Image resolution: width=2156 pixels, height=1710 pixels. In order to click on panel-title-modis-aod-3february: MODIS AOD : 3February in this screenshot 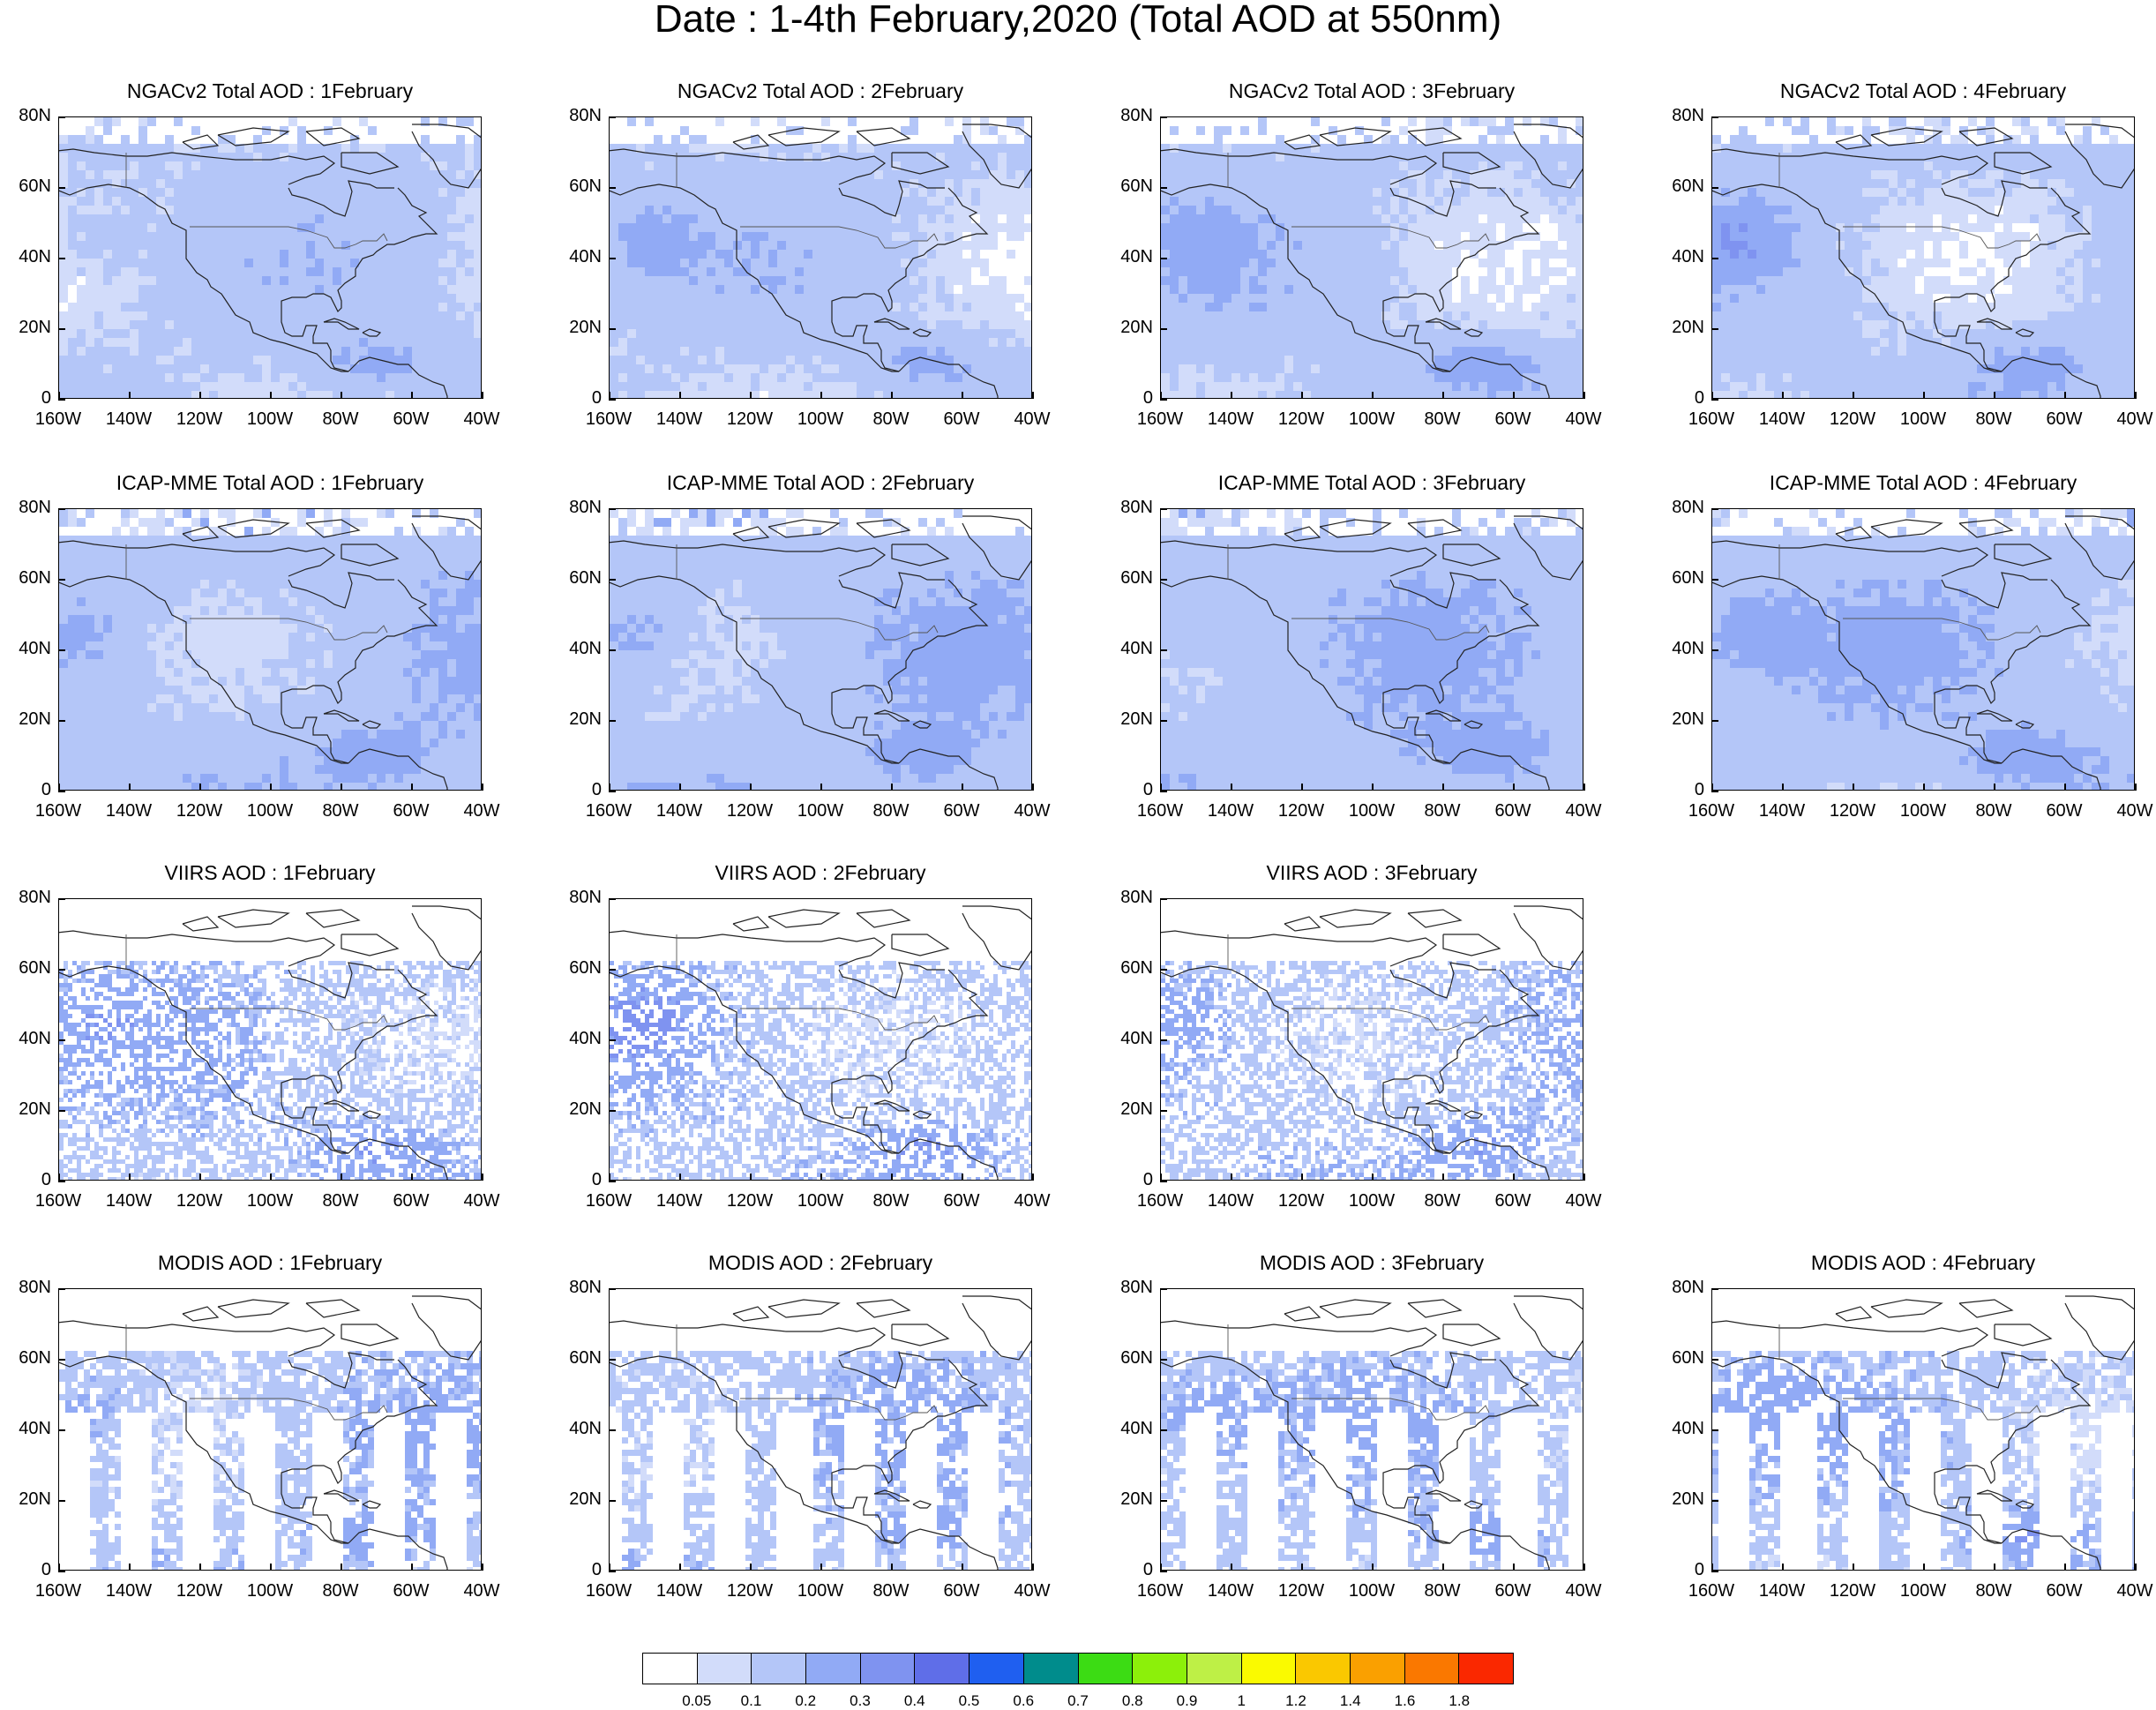, I will do `click(1371, 1263)`.